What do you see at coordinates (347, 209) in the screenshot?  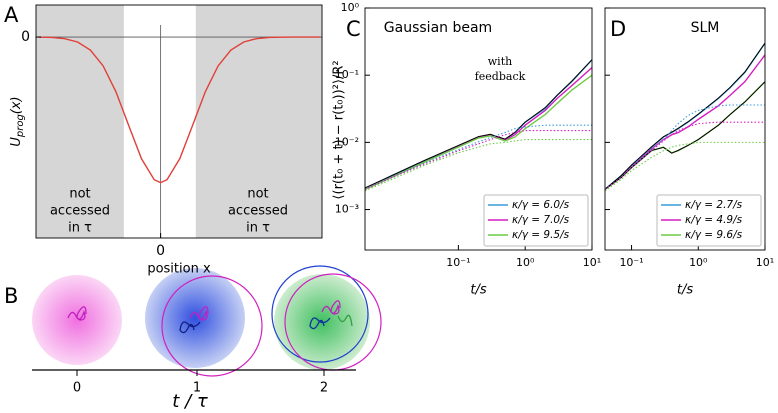 I see `y-tick-label: 10⁻³` at bounding box center [347, 209].